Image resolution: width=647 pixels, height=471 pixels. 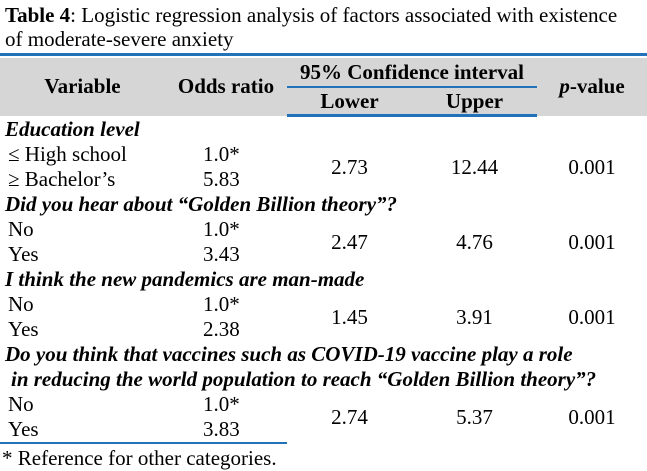 I want to click on table-footnote: * Reference for other categories., so click(x=139, y=458).